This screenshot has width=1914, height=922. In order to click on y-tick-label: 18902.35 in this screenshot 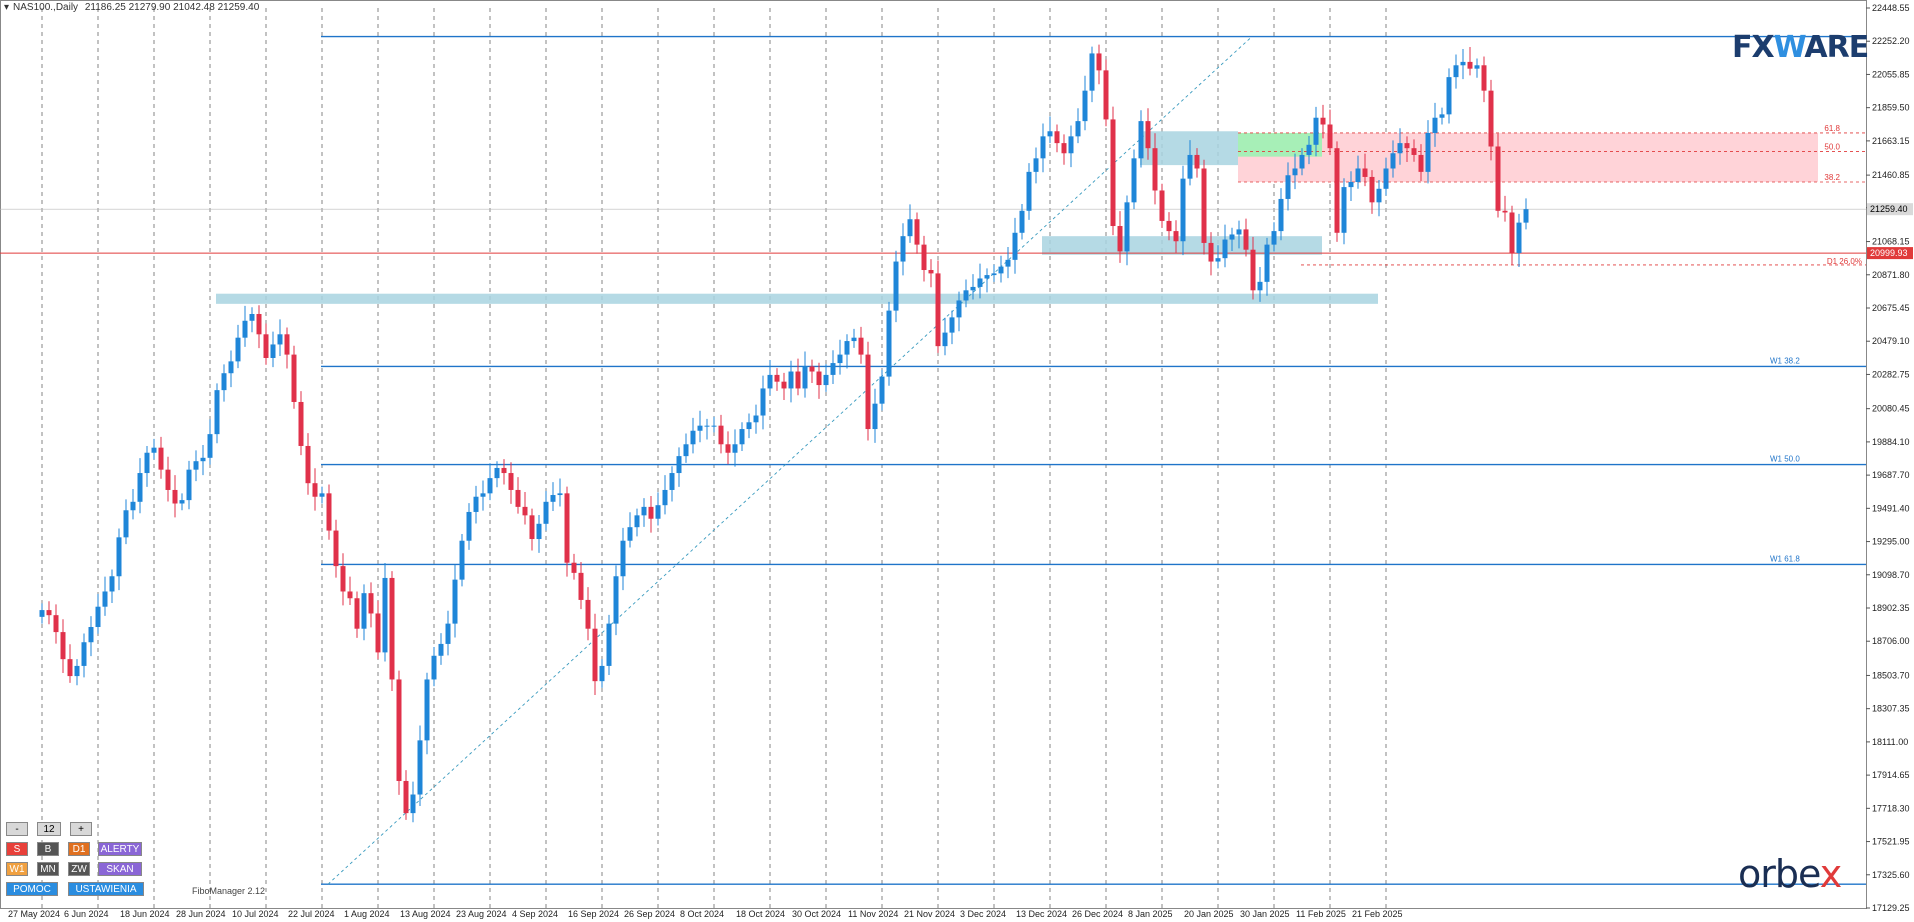, I will do `click(1891, 608)`.